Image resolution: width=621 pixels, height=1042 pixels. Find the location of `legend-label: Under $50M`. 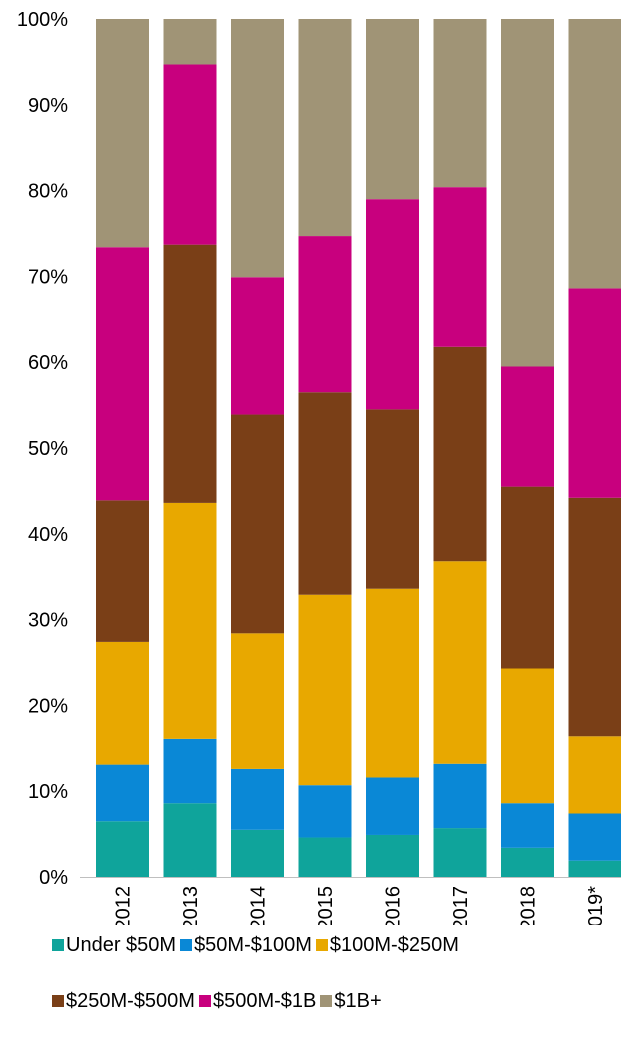

legend-label: Under $50M is located at coordinates (121, 945).